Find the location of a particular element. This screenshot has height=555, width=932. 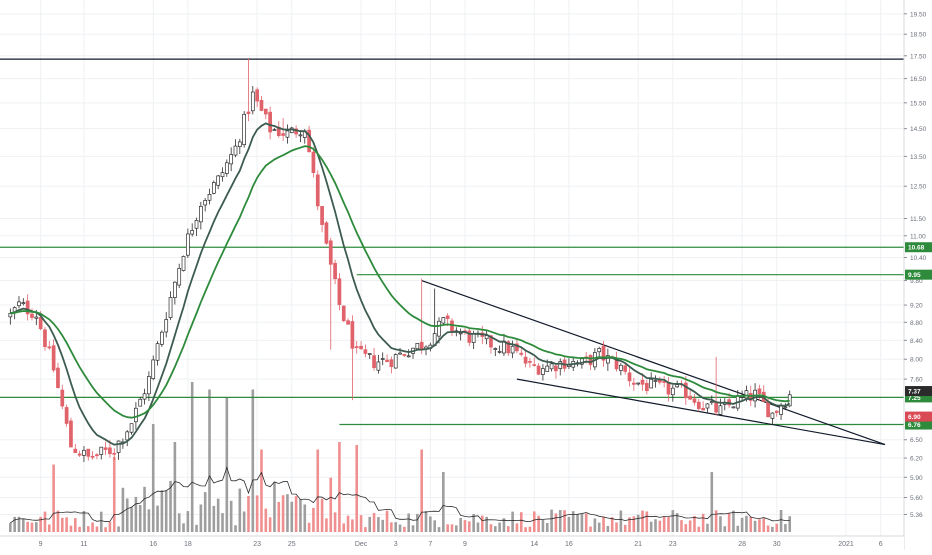

price-tick-label: 8.40 is located at coordinates (916, 341).